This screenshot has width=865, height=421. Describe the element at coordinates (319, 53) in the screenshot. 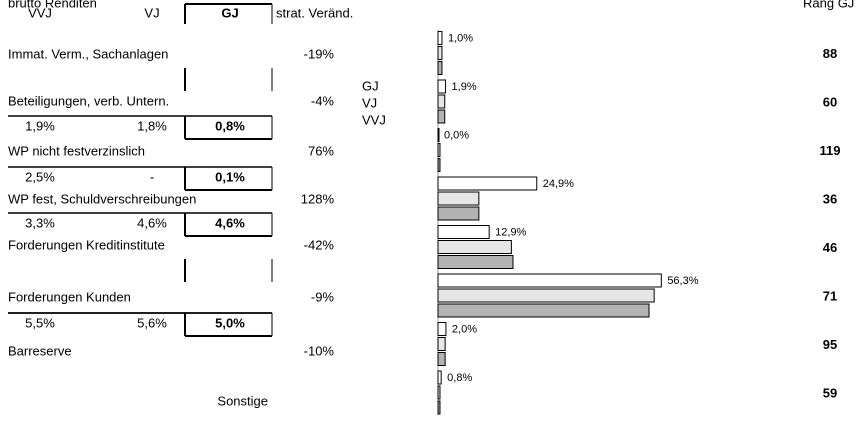

I see `strategic-change: -19%` at that location.